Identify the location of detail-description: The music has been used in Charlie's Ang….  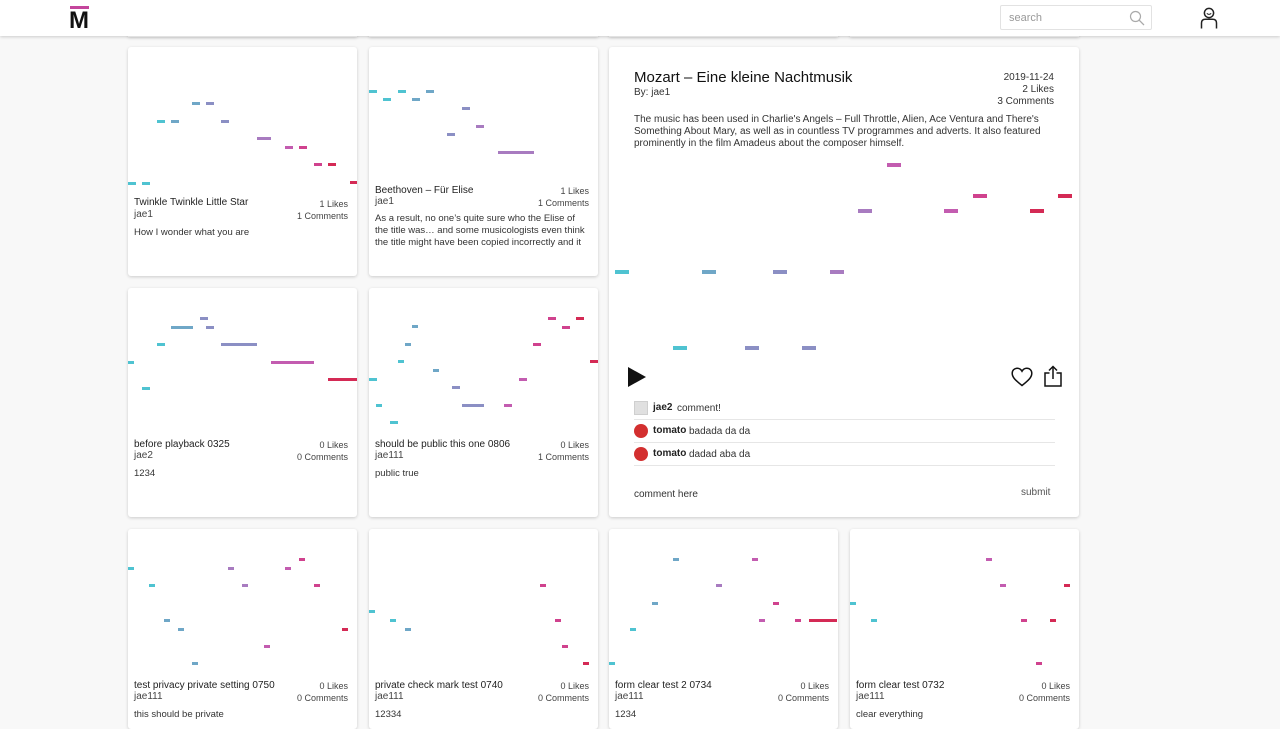
(837, 131).